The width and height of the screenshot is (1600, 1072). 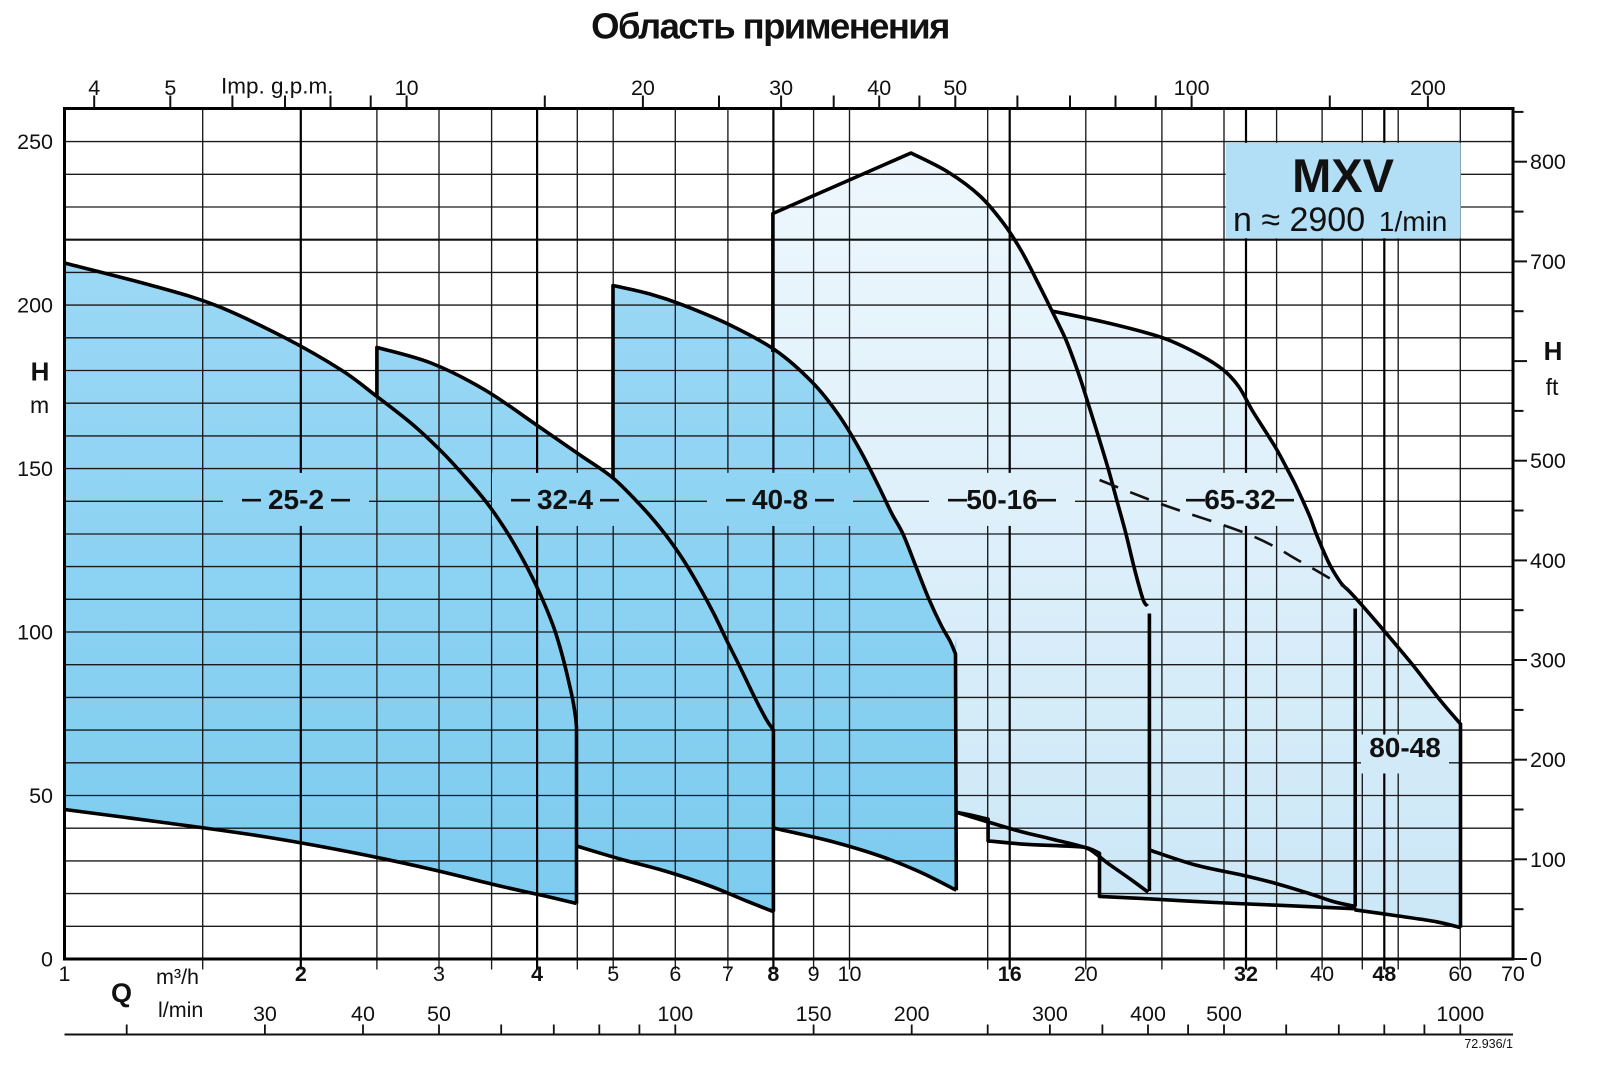 What do you see at coordinates (675, 974) in the screenshot?
I see `svg-text: 6` at bounding box center [675, 974].